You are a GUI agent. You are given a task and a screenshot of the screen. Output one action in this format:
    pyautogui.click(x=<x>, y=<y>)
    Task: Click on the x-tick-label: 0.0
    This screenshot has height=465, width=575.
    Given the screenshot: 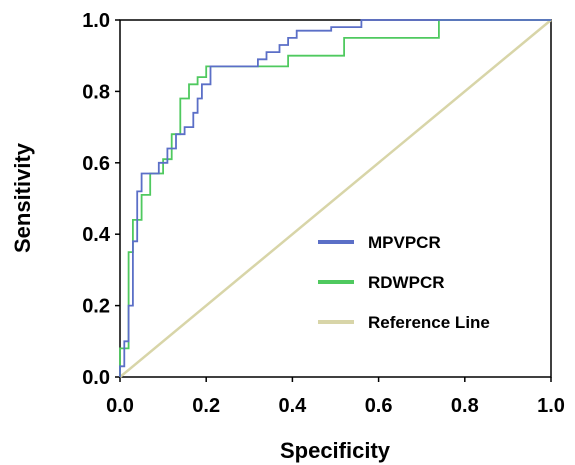 What is the action you would take?
    pyautogui.click(x=120, y=406)
    